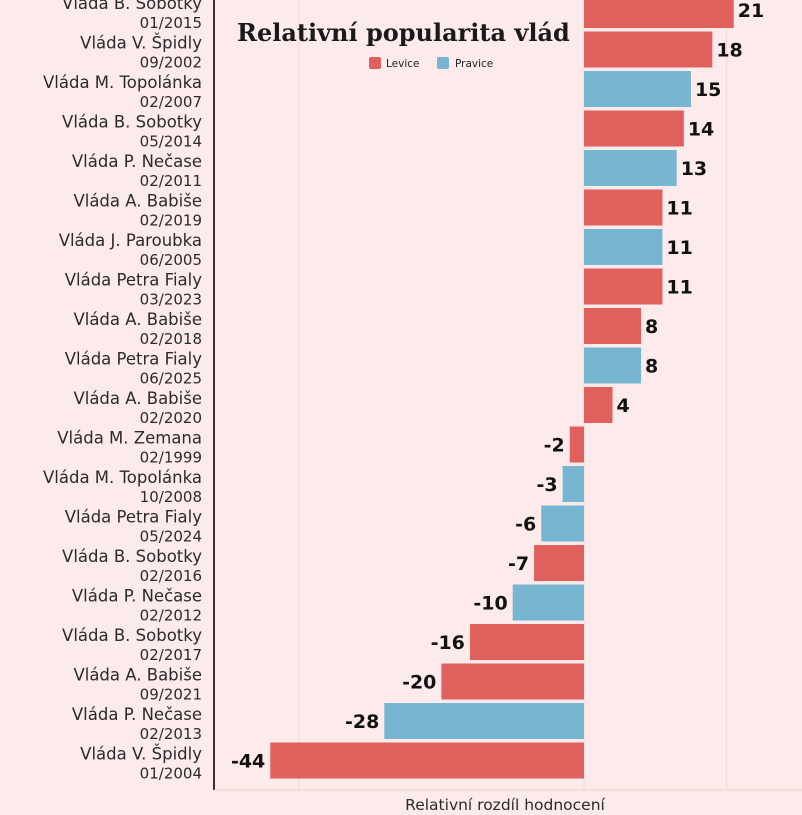 This screenshot has height=815, width=802. I want to click on category-date-label: 02/2019, so click(171, 221).